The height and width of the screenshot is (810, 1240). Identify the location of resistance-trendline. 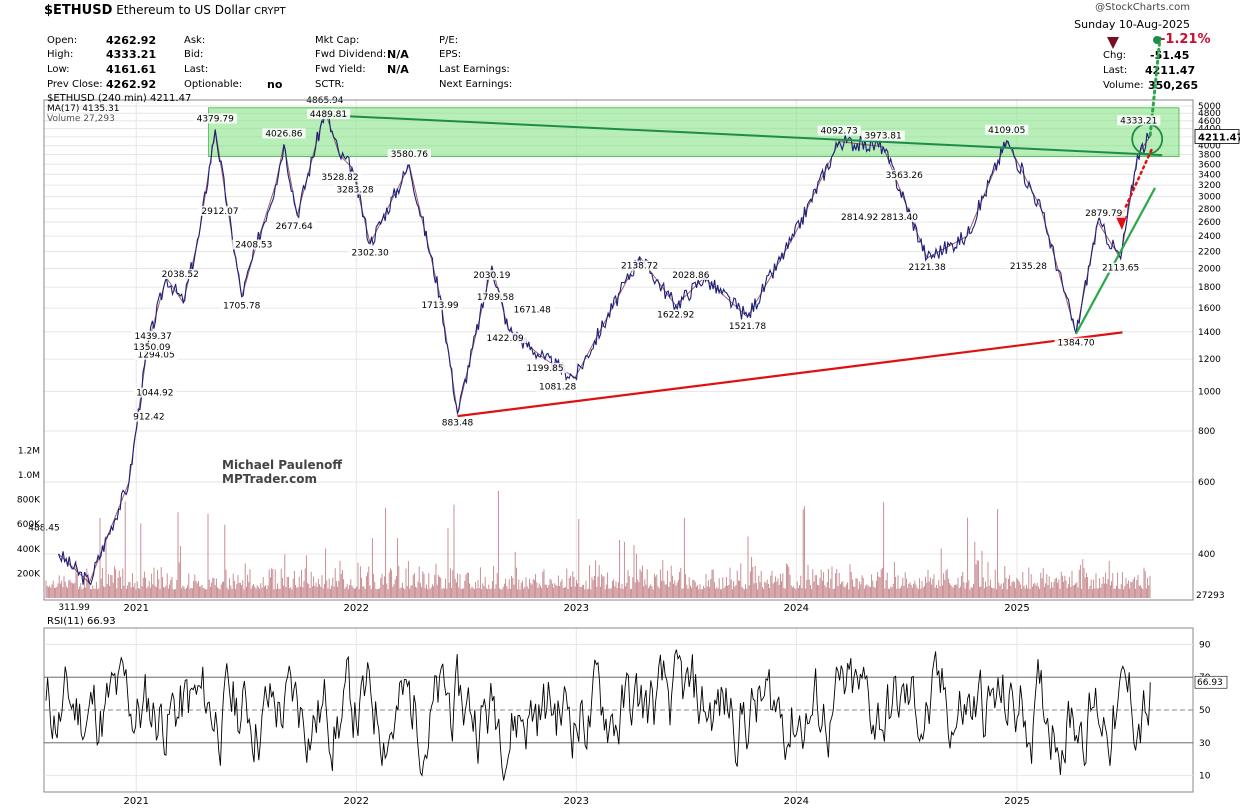
(743, 135).